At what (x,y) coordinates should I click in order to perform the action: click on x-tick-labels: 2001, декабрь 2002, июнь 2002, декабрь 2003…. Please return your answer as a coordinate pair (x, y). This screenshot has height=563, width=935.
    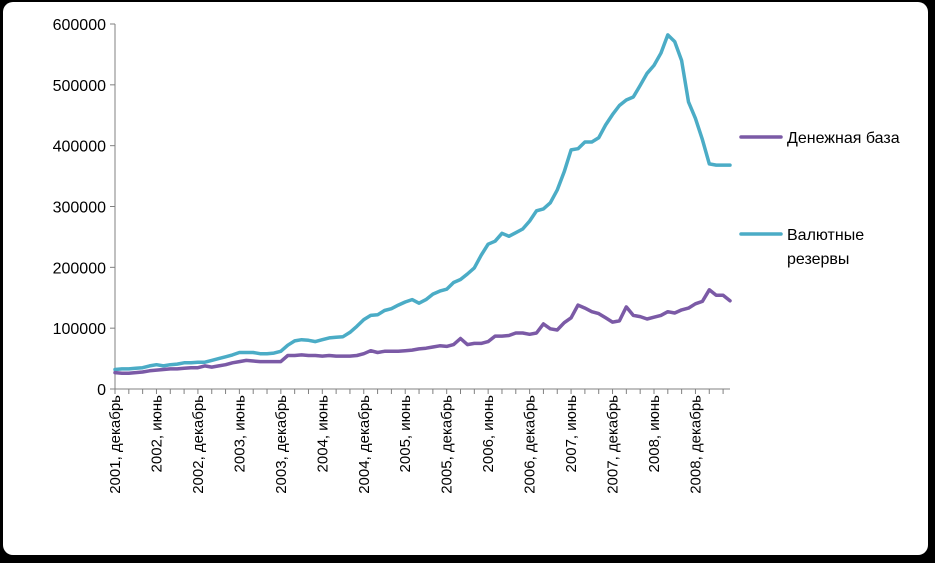
    Looking at the image, I should click on (405, 444).